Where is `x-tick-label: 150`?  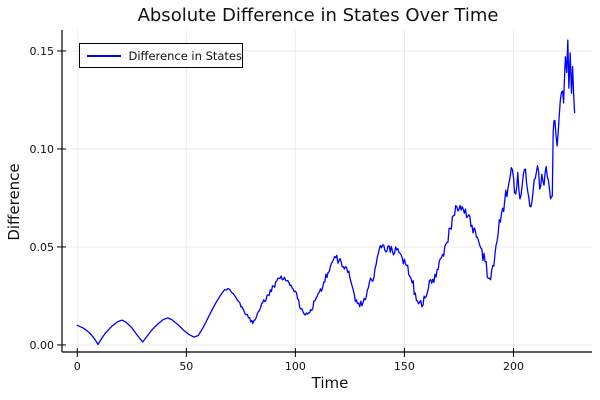 x-tick-label: 150 is located at coordinates (404, 366).